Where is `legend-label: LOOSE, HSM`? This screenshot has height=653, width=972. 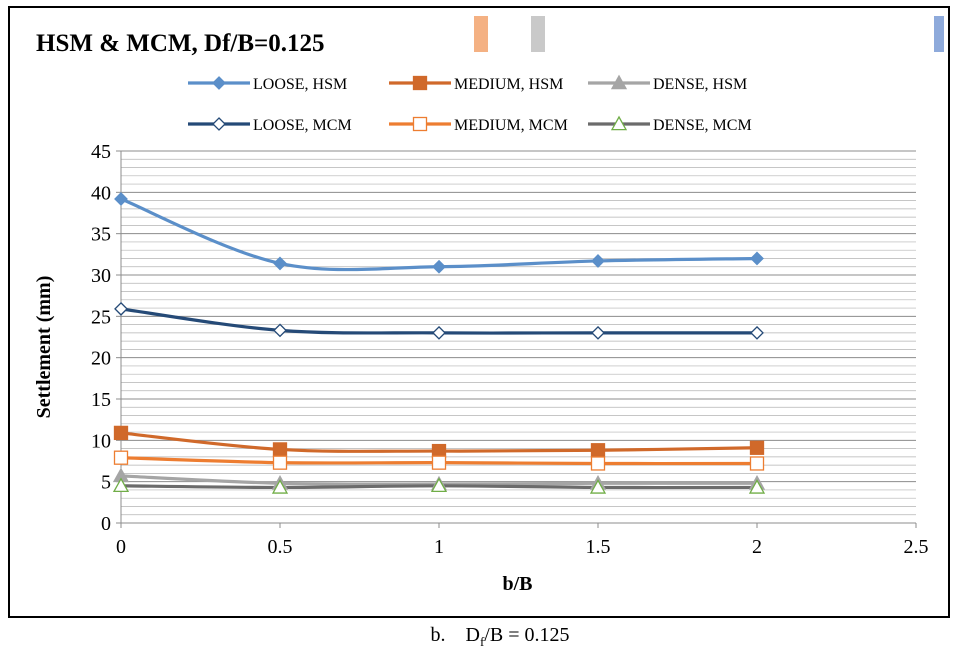 legend-label: LOOSE, HSM is located at coordinates (300, 84).